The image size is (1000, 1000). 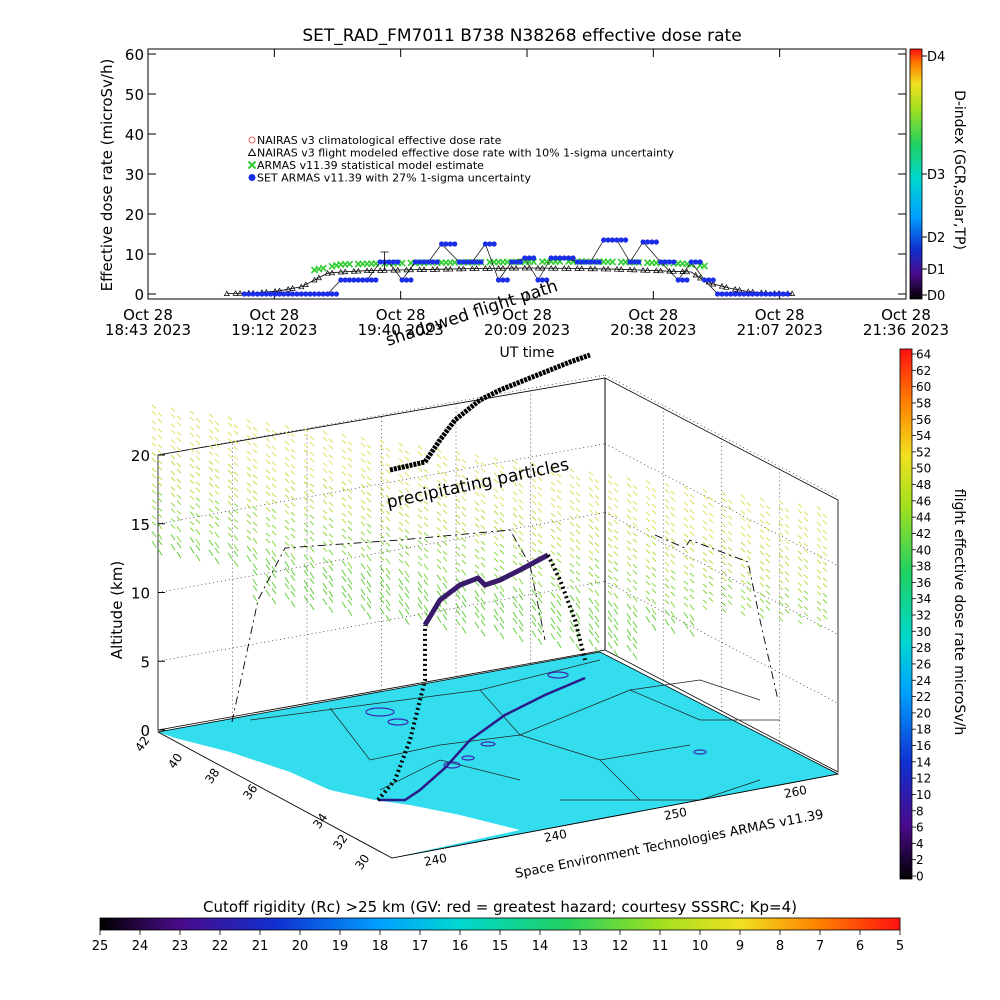 What do you see at coordinates (820, 946) in the screenshot?
I see `cutoff-rigidity-tick-label: 7` at bounding box center [820, 946].